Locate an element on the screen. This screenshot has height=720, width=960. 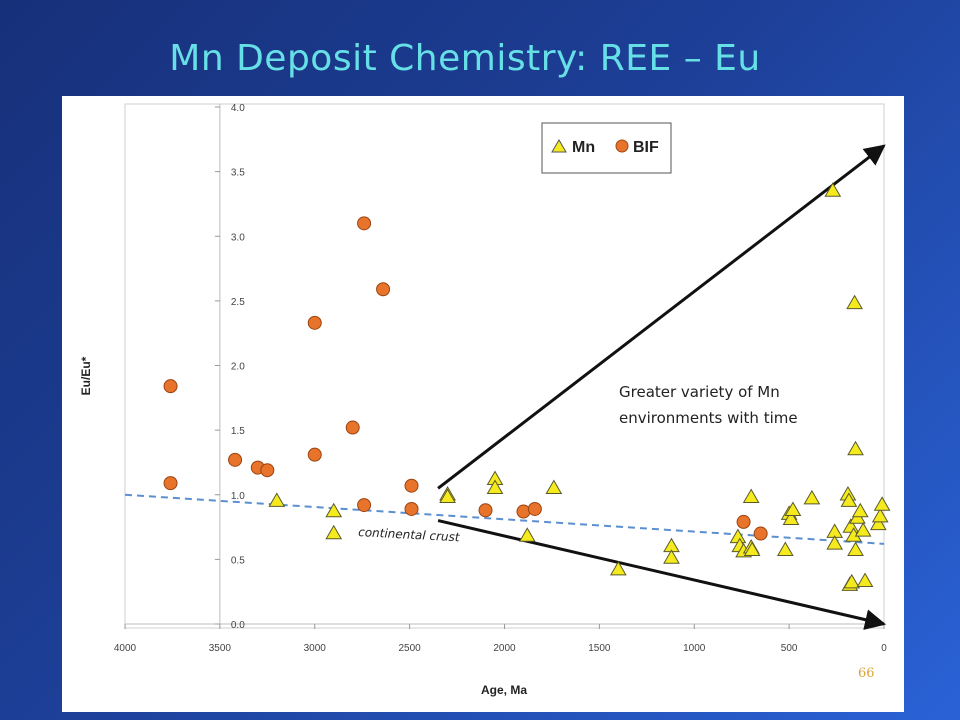
y-axis-title: Eu/Eu* is located at coordinates (86, 375).